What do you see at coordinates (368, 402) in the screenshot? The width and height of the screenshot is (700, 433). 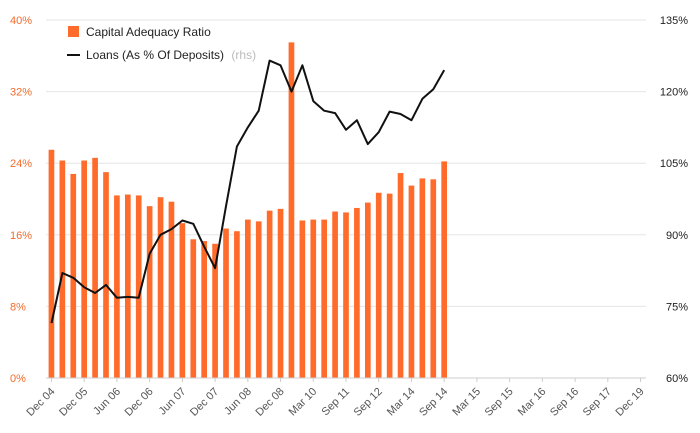 I see `x-tick-label: Sep 12` at bounding box center [368, 402].